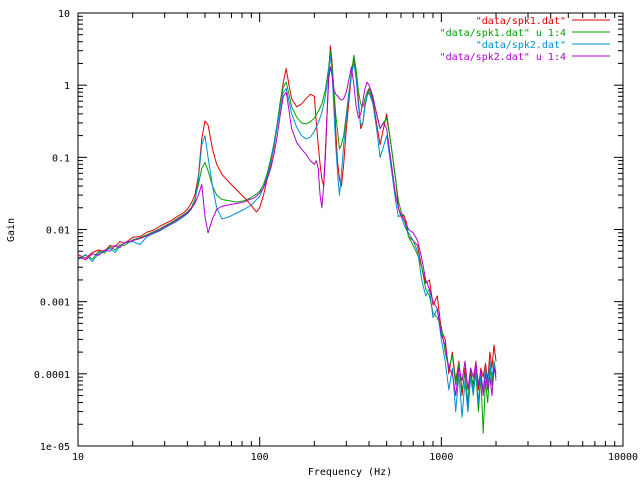 This screenshot has height=480, width=640. What do you see at coordinates (55, 303) in the screenshot?
I see `y-tick-label: 0.001` at bounding box center [55, 303].